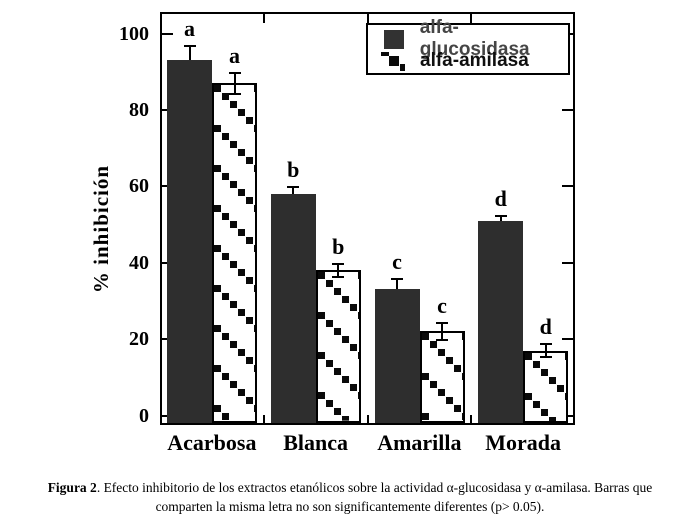 The height and width of the screenshot is (522, 700). Describe the element at coordinates (139, 262) in the screenshot. I see `y-tick-label: 40` at that location.